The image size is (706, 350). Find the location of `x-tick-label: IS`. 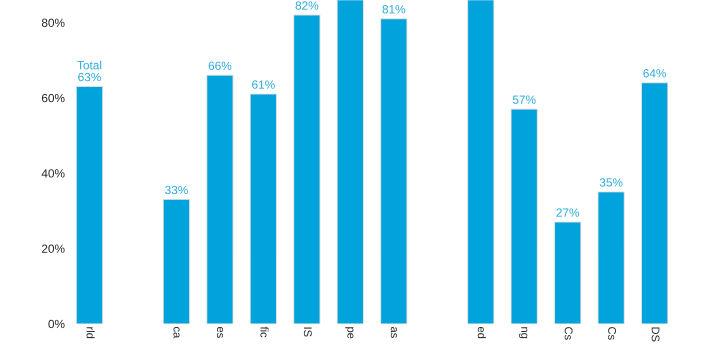

x-tick-label: IS is located at coordinates (308, 332).